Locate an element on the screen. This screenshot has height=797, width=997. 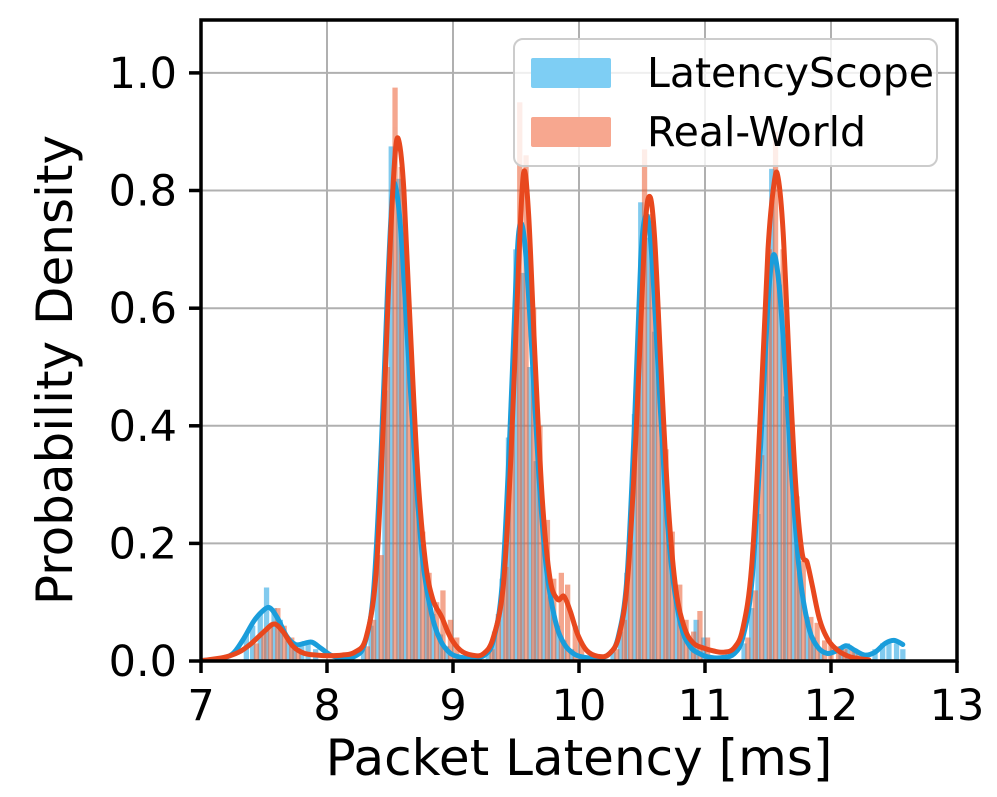
x-axis-label: Packet Latency [ms] is located at coordinates (579, 758).